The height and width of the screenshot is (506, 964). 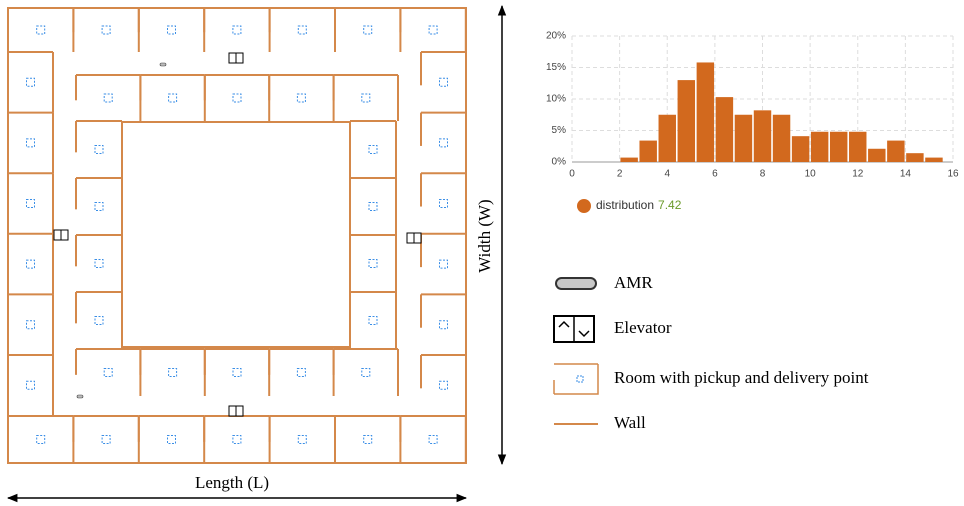 I want to click on y-tick-label: 10%, so click(x=556, y=99).